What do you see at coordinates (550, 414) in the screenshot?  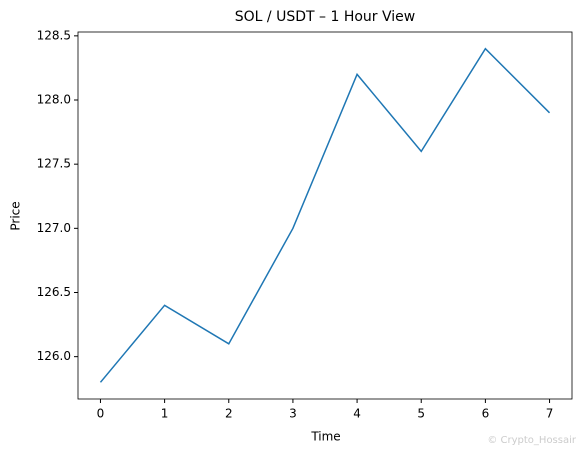 I see `x-tick-label: 7` at bounding box center [550, 414].